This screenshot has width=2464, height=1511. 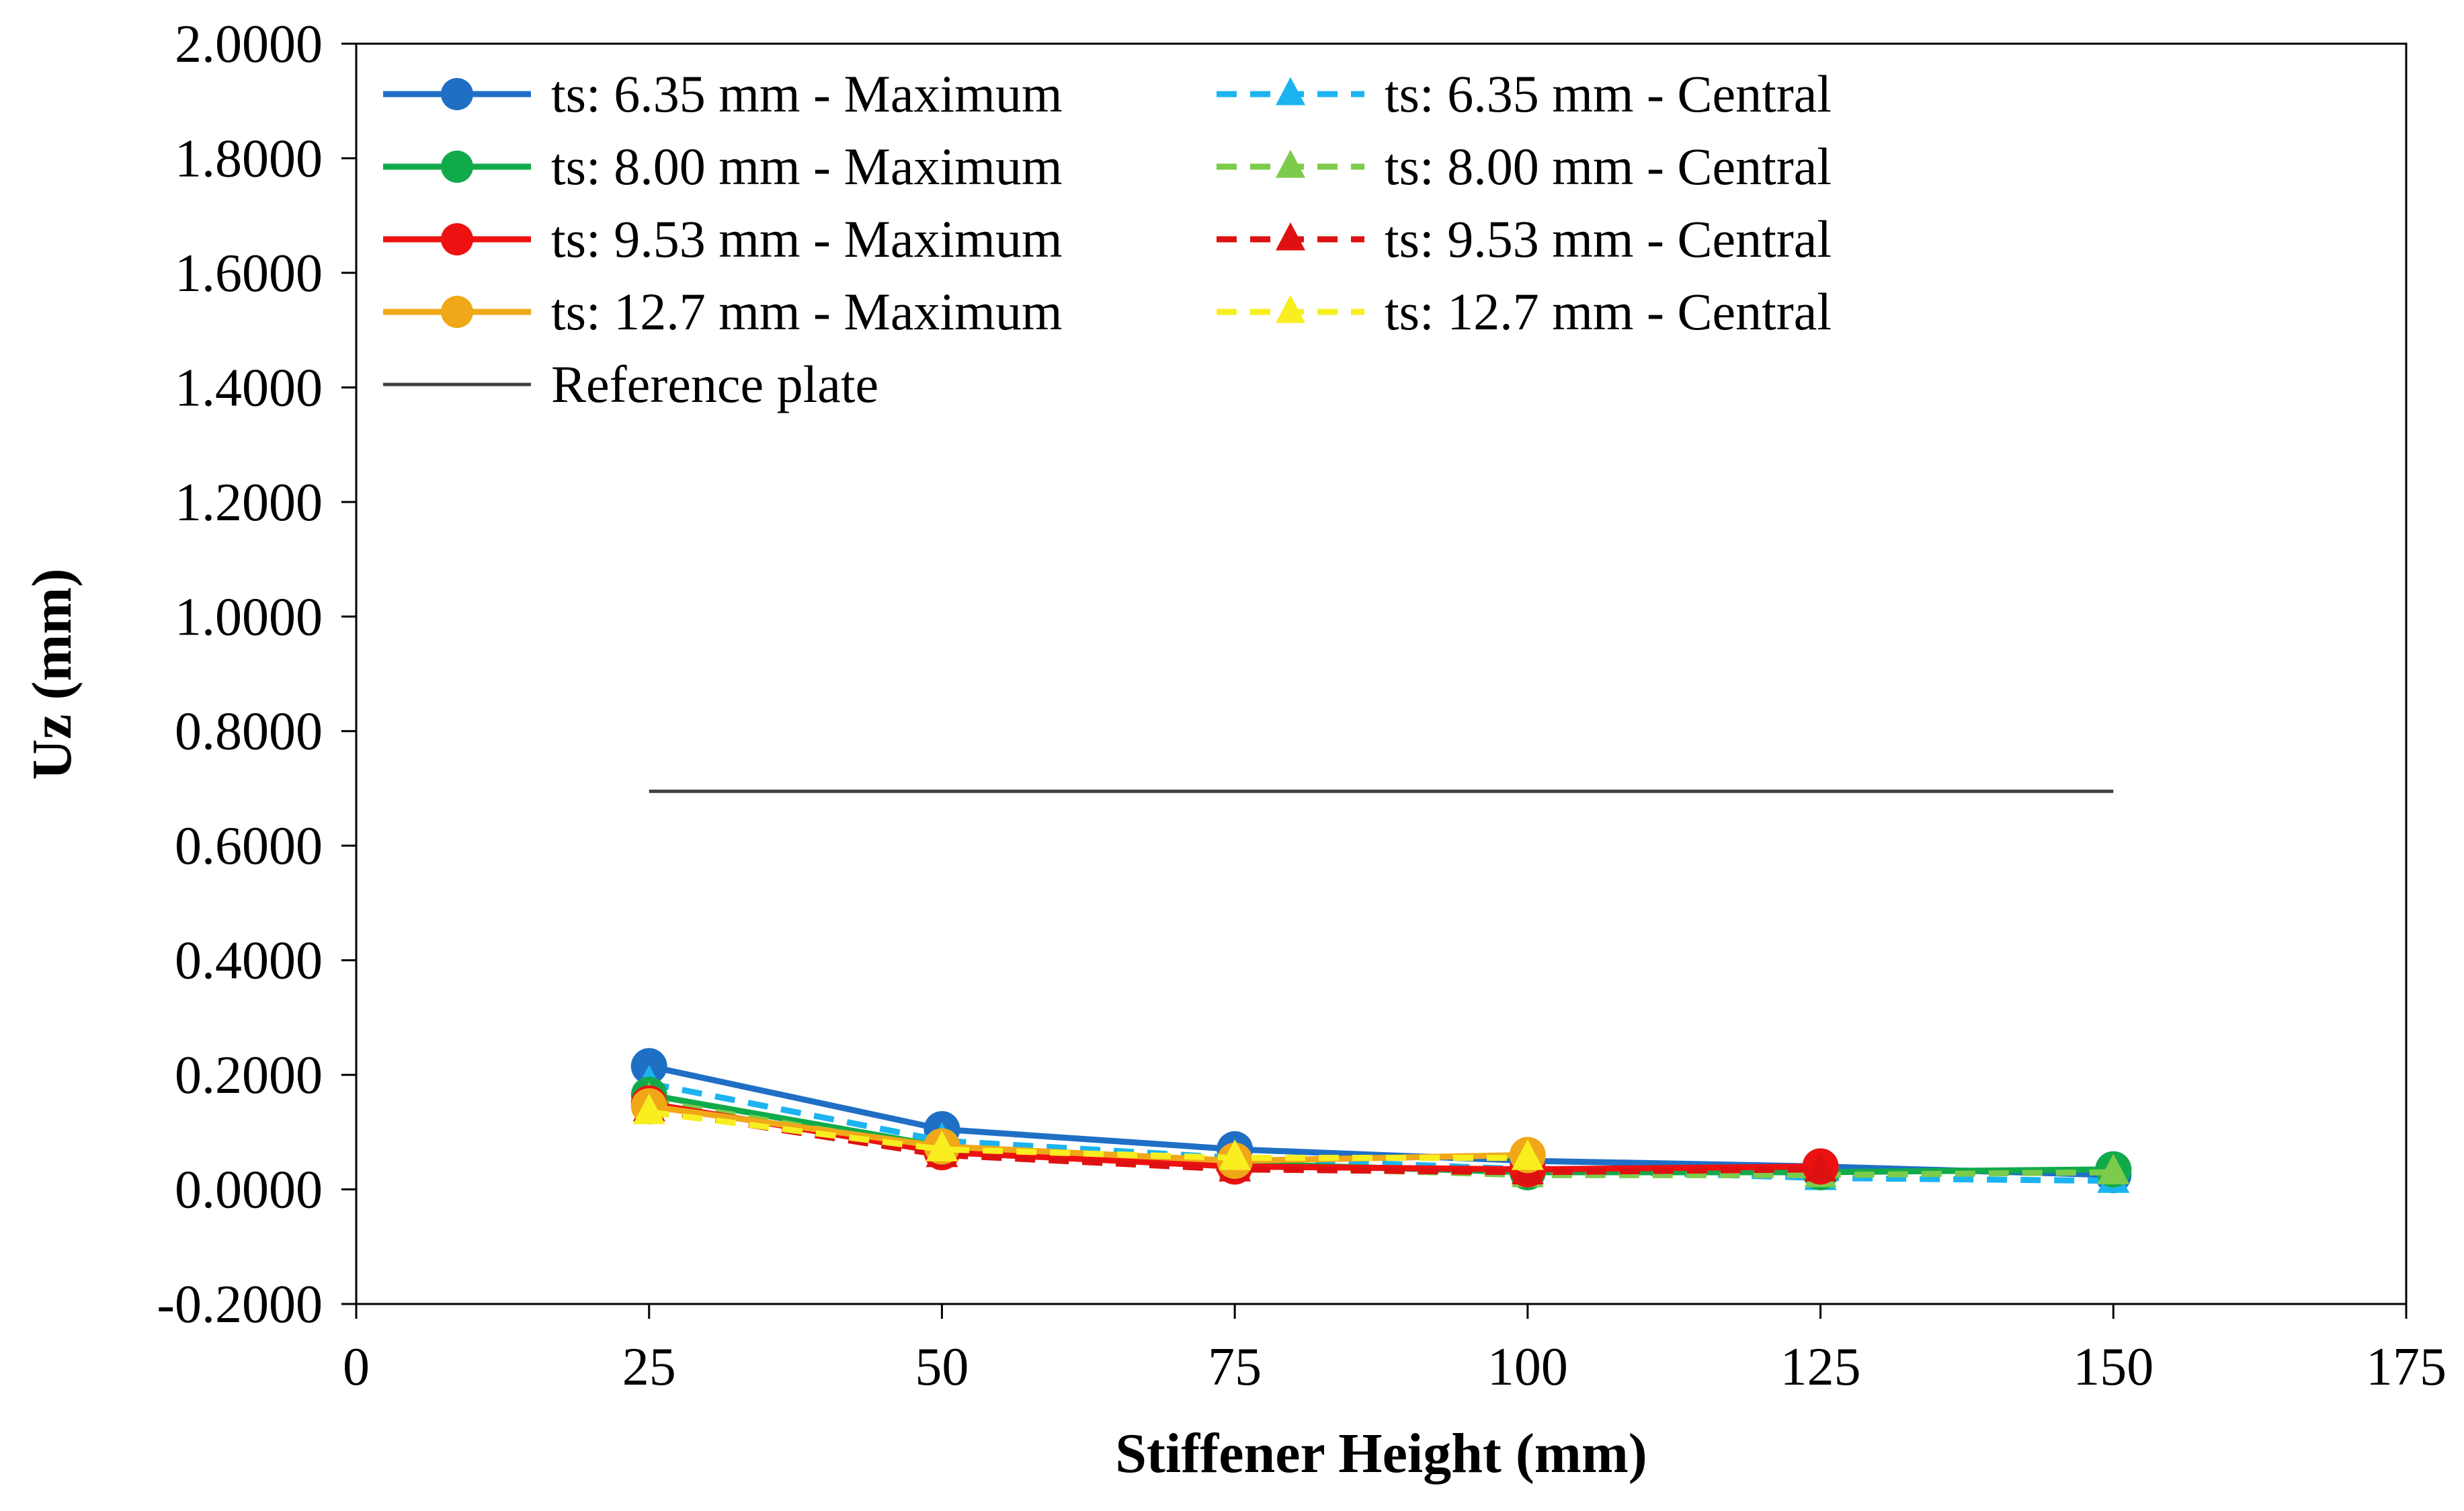 What do you see at coordinates (249, 1190) in the screenshot?
I see `y-tick-label: 0.0000` at bounding box center [249, 1190].